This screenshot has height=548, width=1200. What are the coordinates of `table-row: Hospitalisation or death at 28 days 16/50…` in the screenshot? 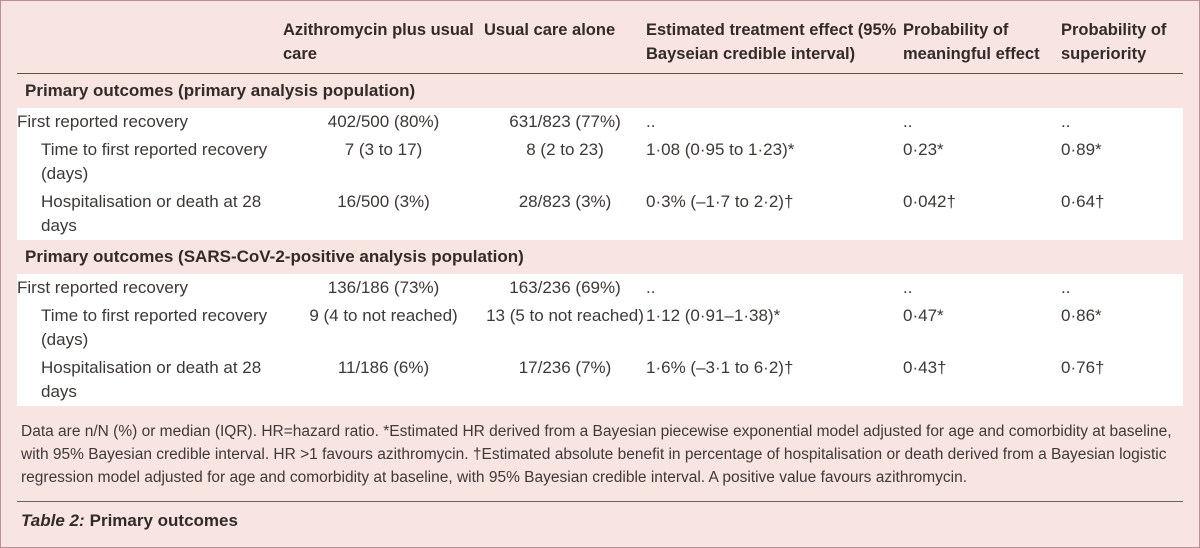 It's located at (600, 214).